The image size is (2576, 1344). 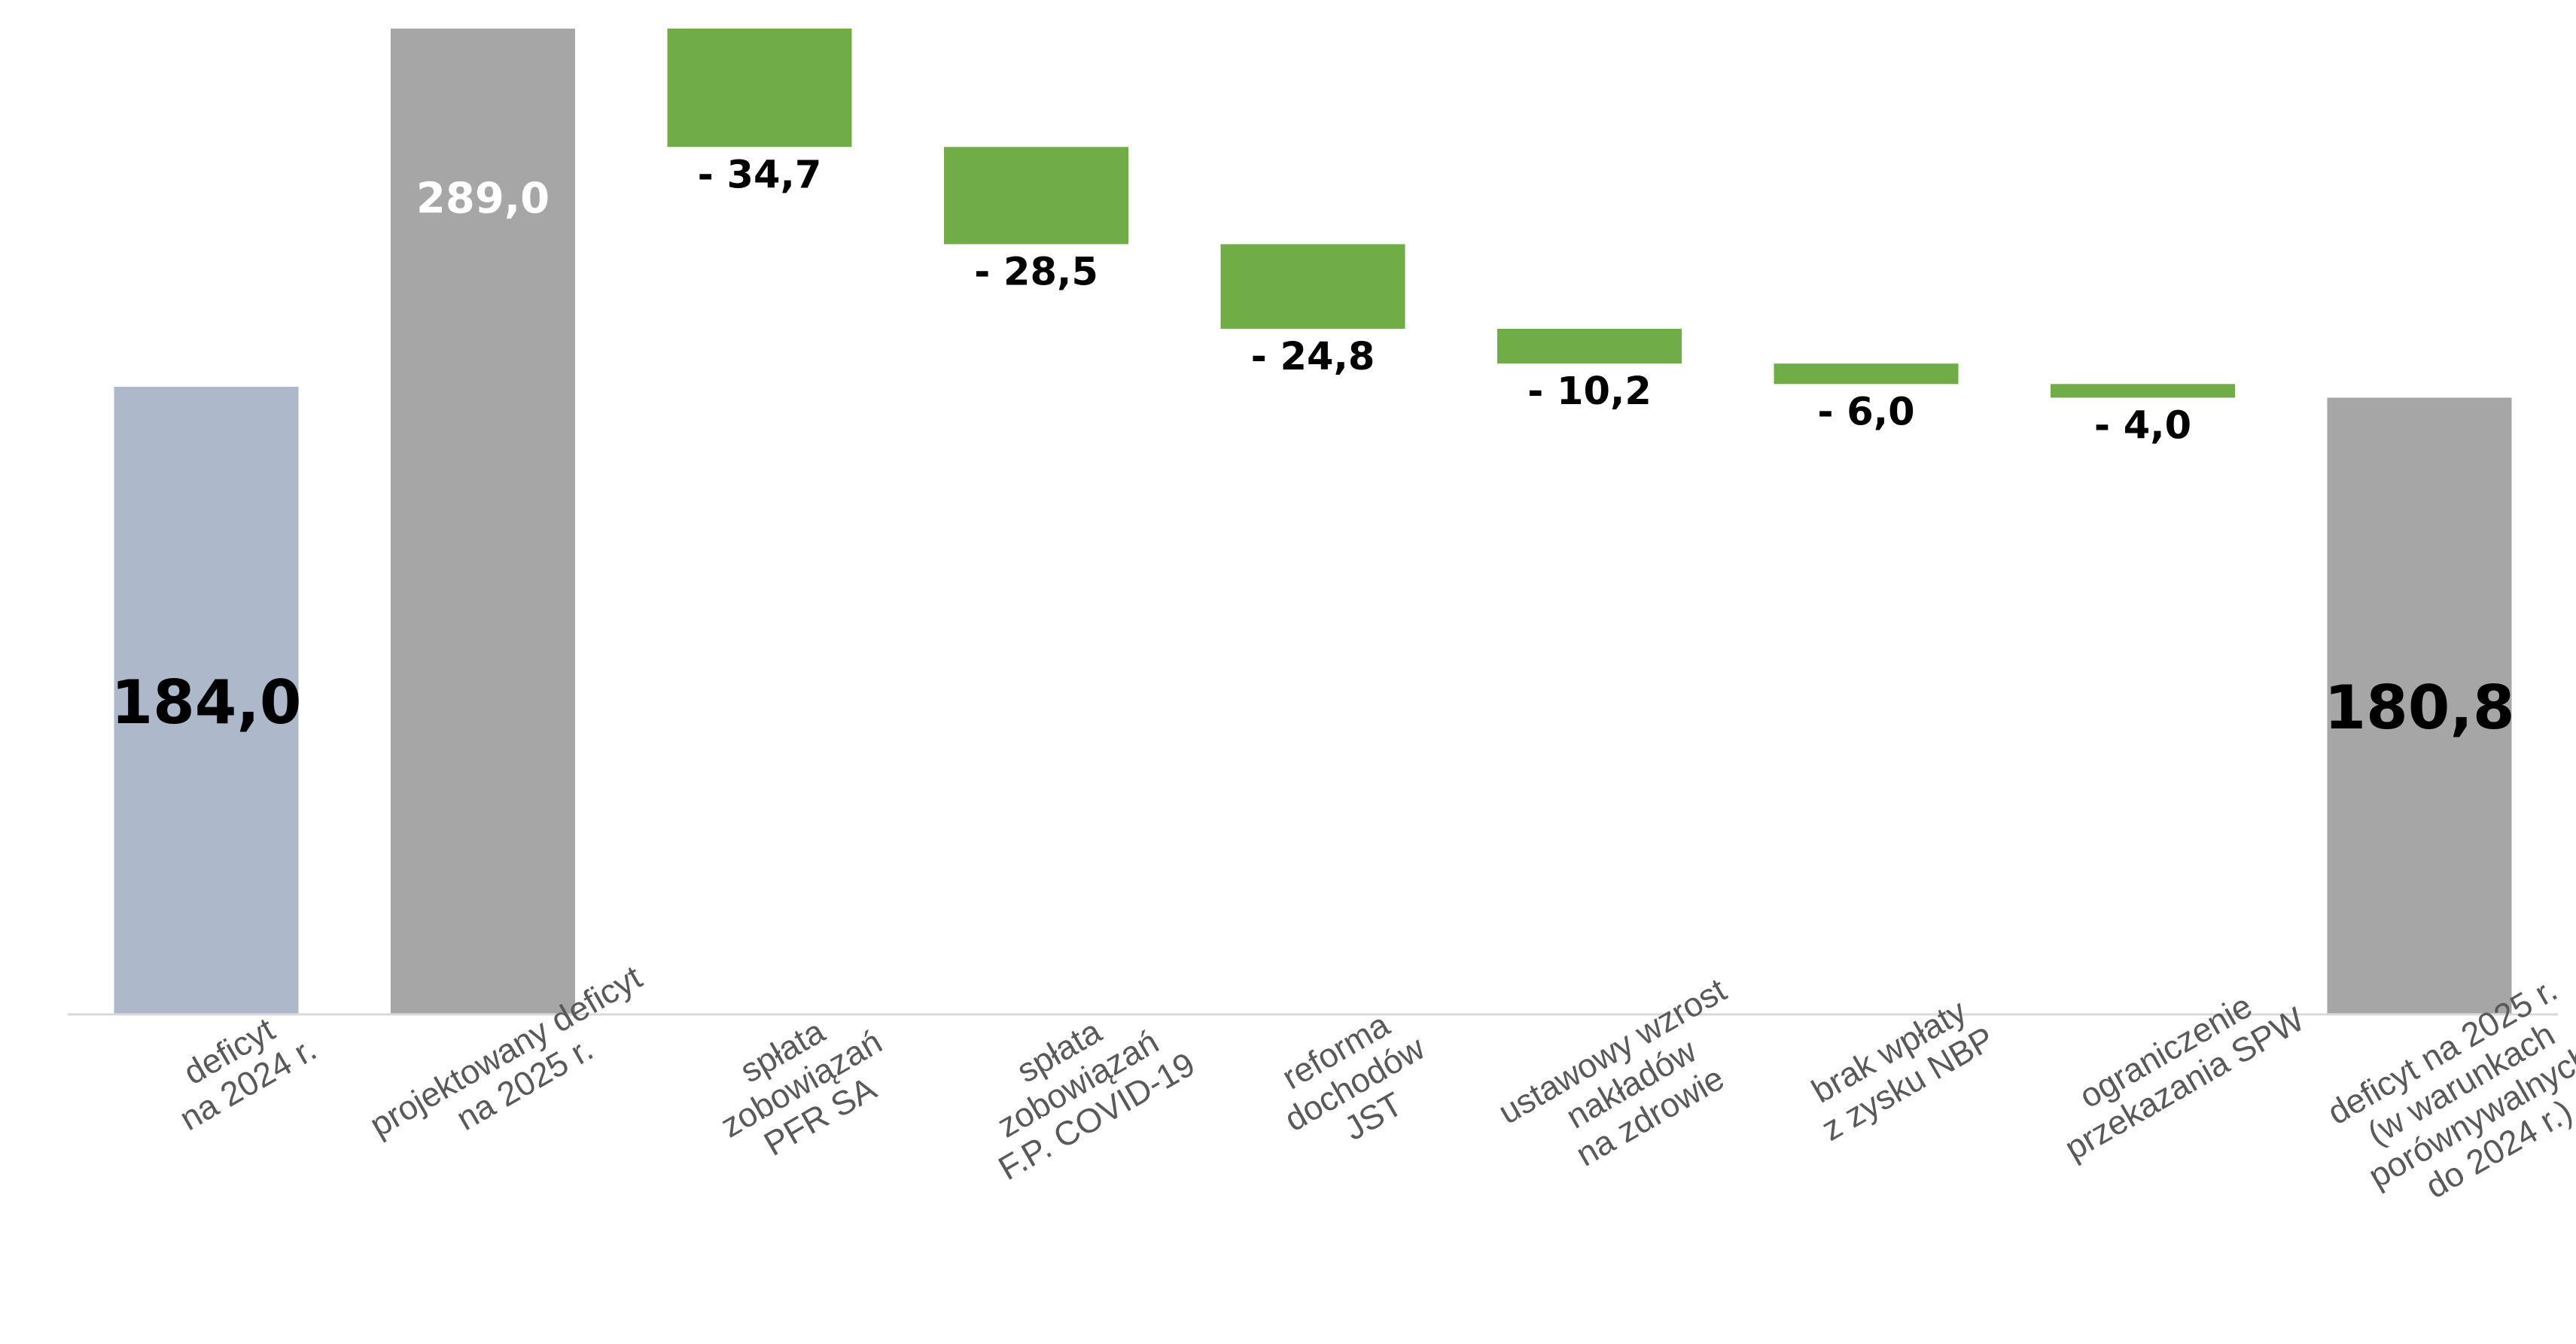 I want to click on value-label-1: 184,0, so click(x=206, y=702).